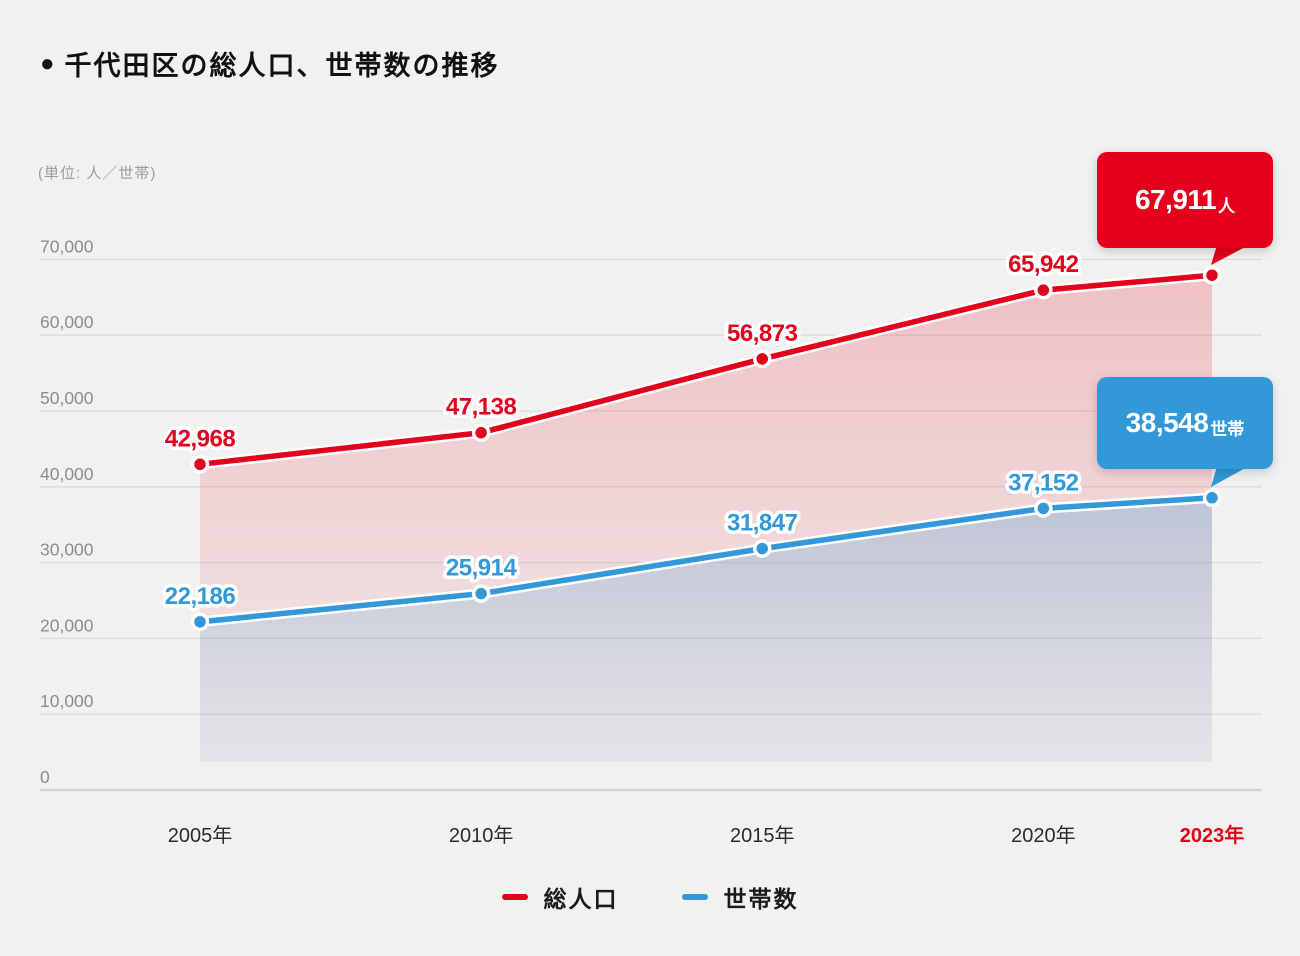  What do you see at coordinates (45, 777) in the screenshot?
I see `y-tick-label: 0` at bounding box center [45, 777].